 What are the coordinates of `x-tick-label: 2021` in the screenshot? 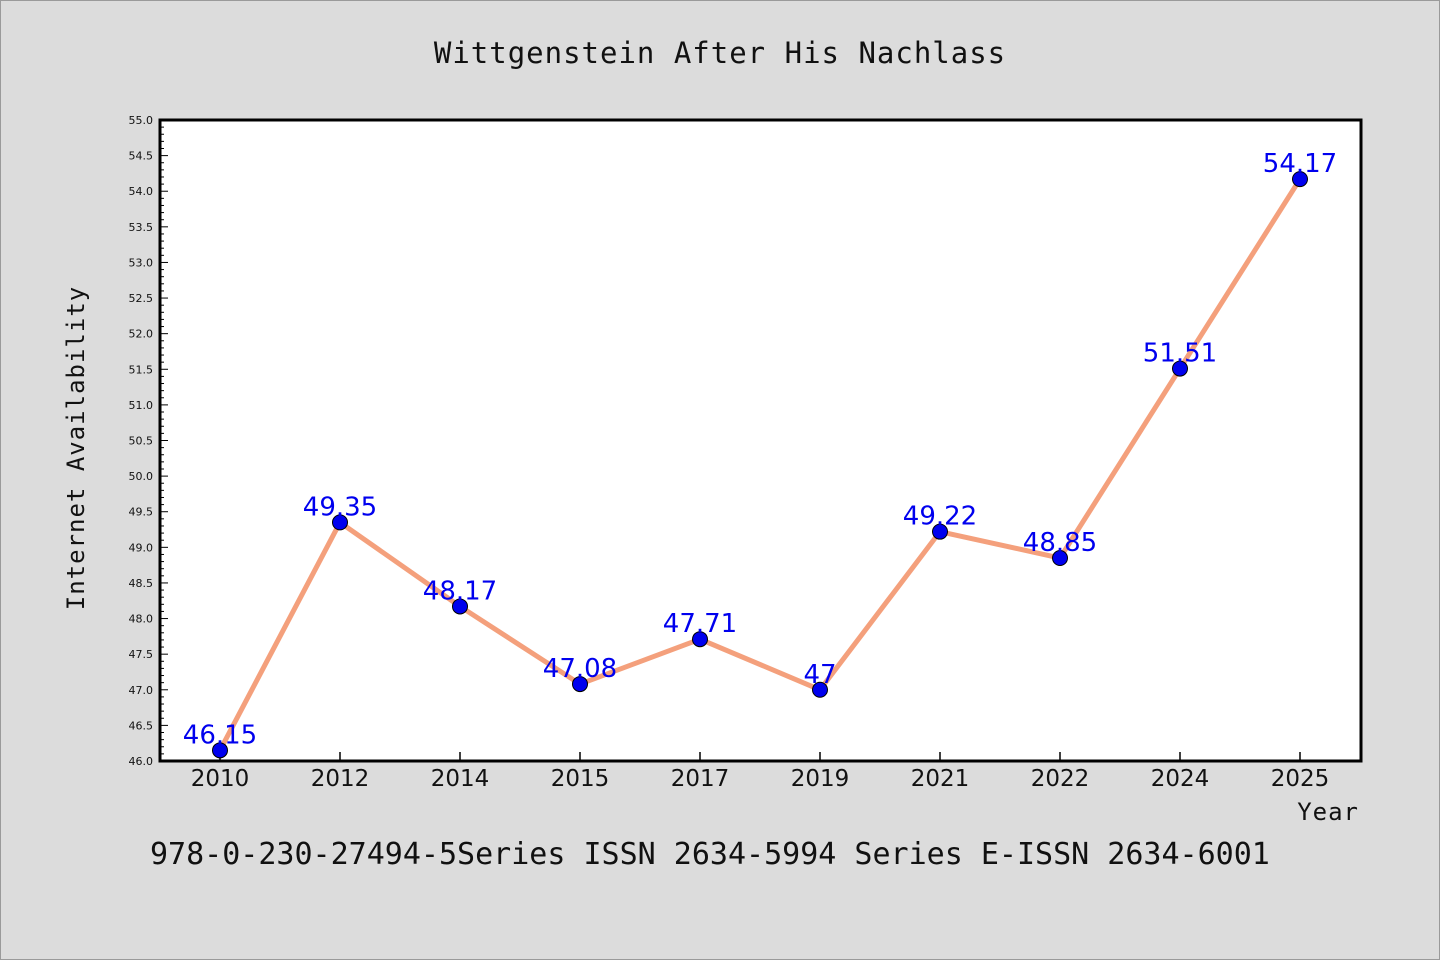 It's located at (940, 779).